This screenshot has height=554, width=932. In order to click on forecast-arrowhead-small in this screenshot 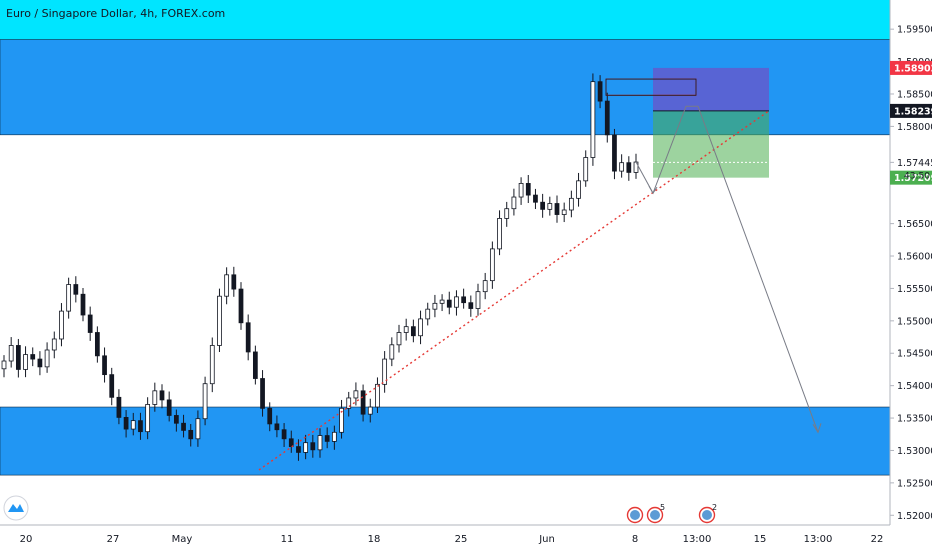, I will do `click(653, 190)`.